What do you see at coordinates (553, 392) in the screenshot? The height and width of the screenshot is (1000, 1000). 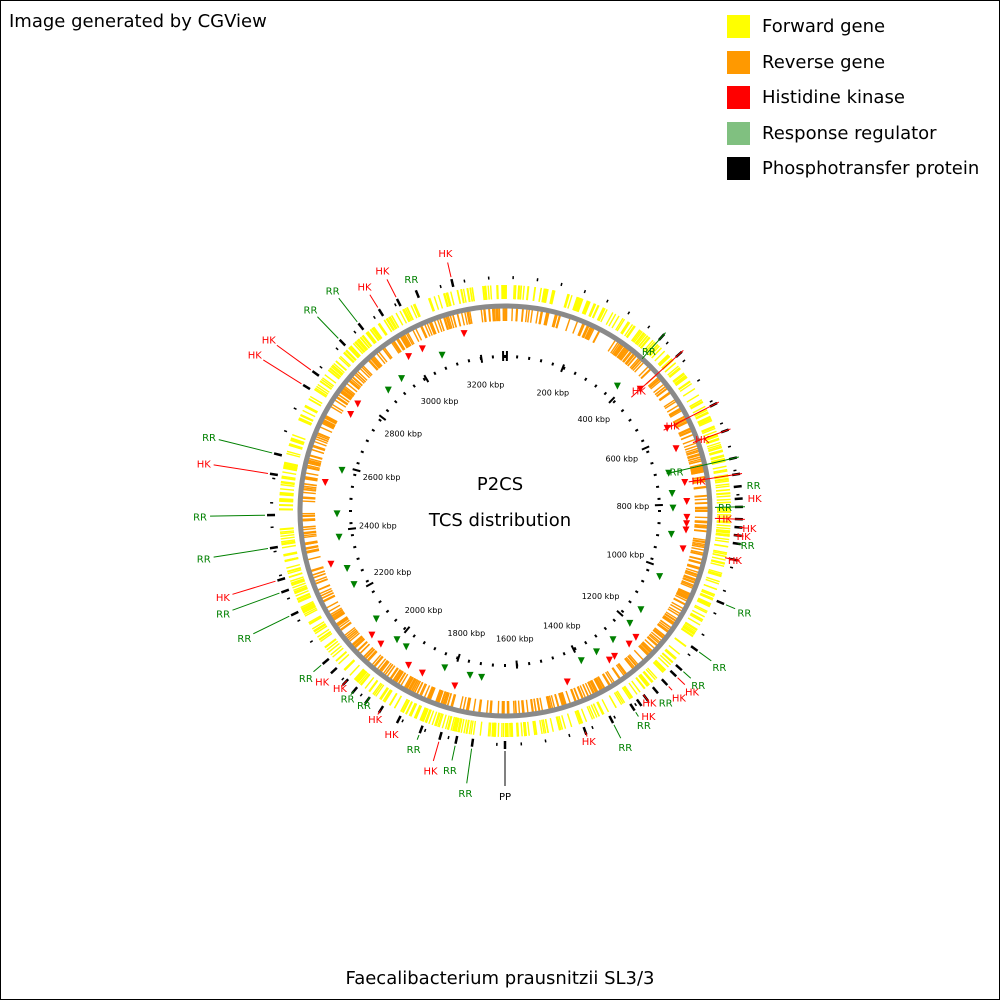 I see `scale-tick-label: 200 kbp` at bounding box center [553, 392].